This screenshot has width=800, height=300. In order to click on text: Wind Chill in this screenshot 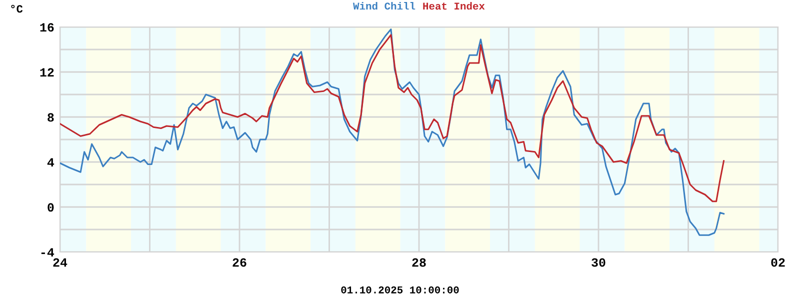, I will do `click(384, 6)`.